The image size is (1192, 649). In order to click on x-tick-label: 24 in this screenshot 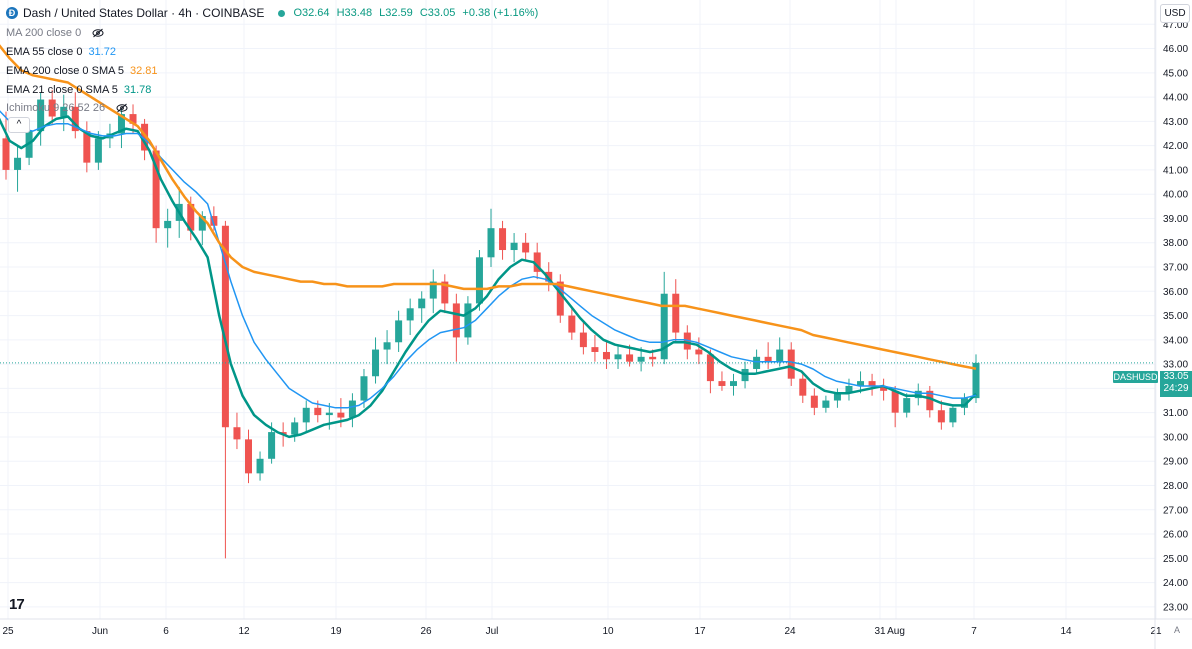, I will do `click(790, 631)`.